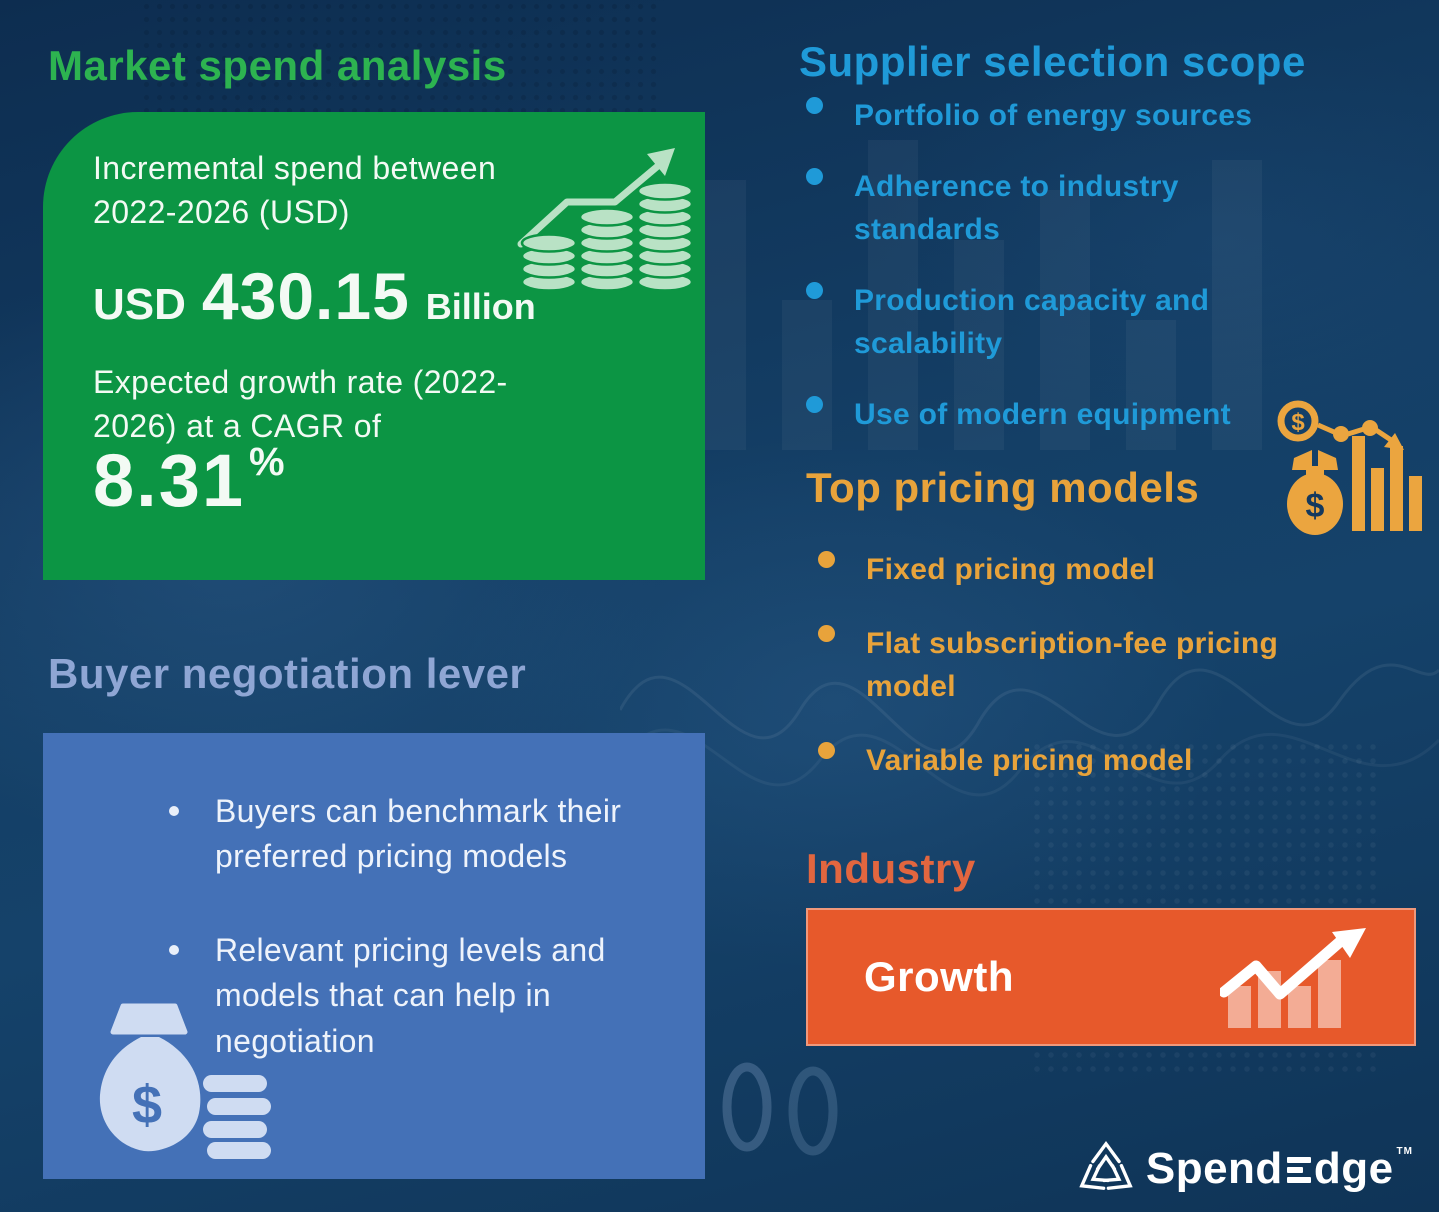 This screenshot has width=1439, height=1212. I want to click on background-wave-line, so click(1029, 730).